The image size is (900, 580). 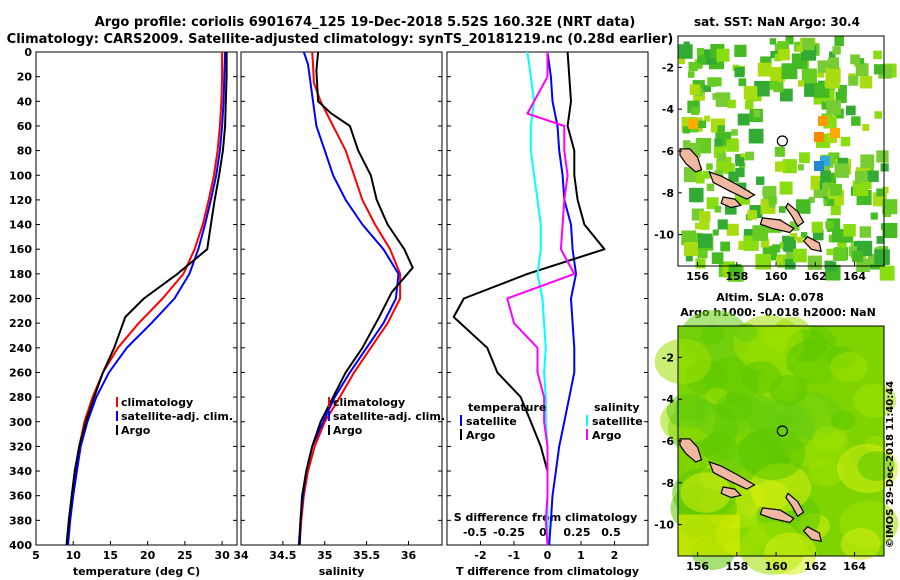 What do you see at coordinates (776, 276) in the screenshot?
I see `map-x-tick-label: 160` at bounding box center [776, 276].